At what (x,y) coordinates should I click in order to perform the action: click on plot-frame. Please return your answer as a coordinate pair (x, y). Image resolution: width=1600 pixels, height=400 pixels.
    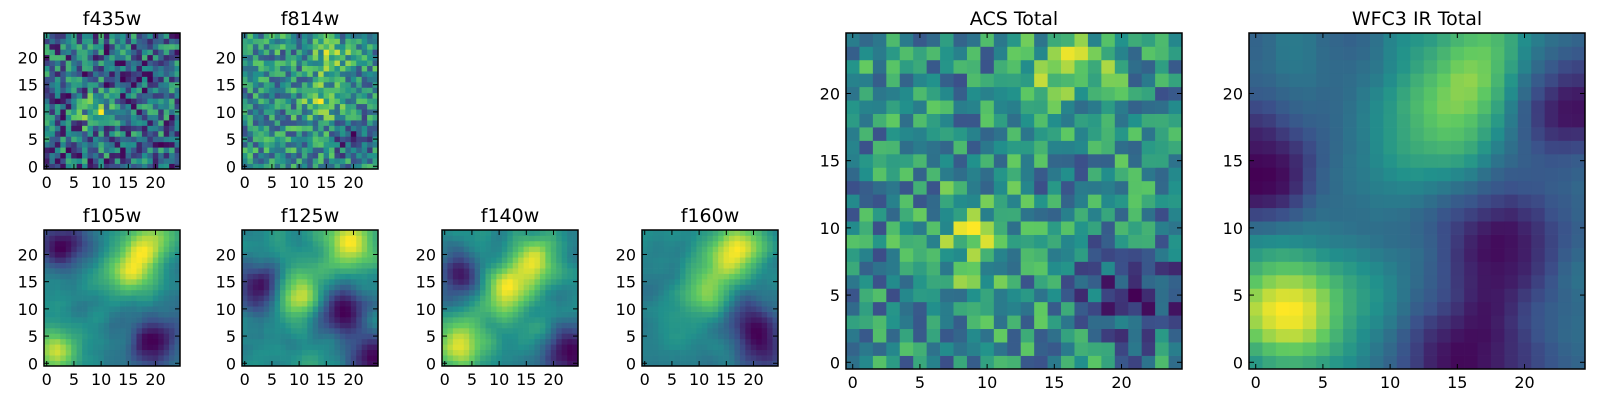
    Looking at the image, I should click on (310, 101).